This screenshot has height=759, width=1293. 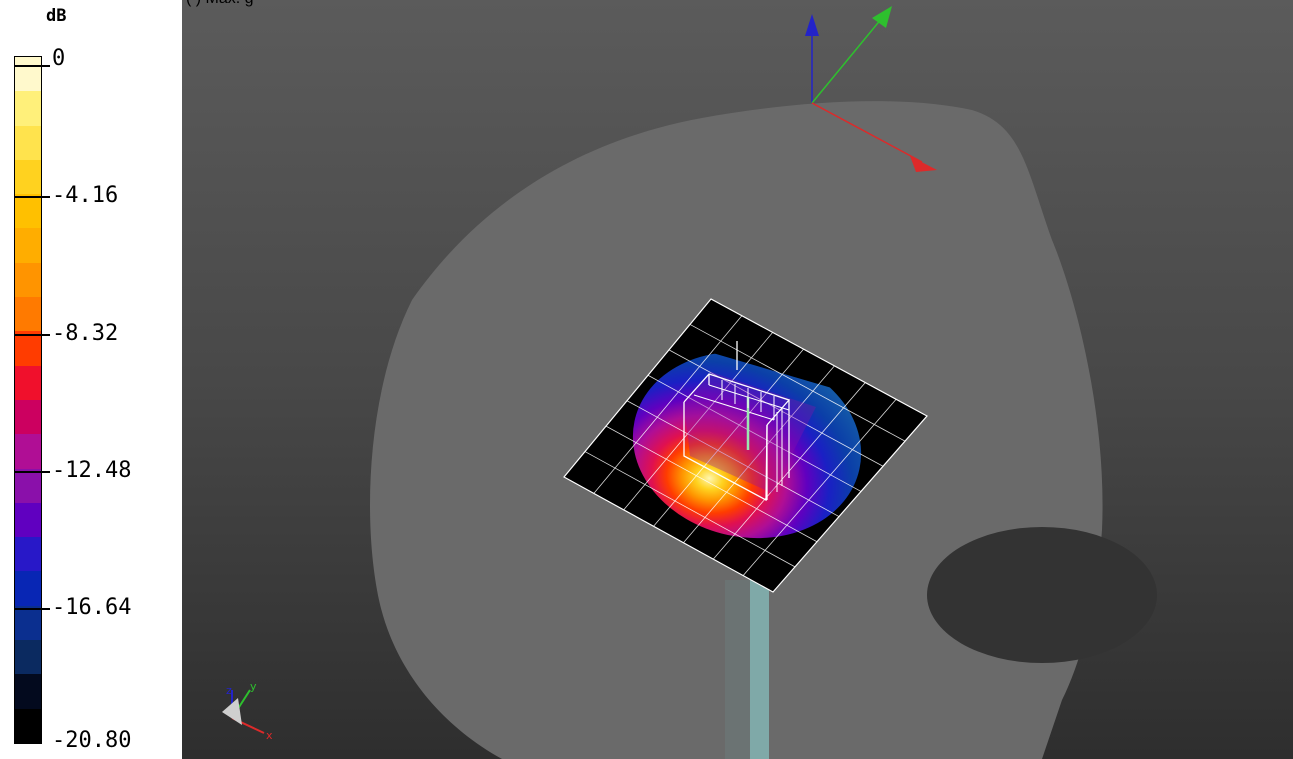 I want to click on mount-post-back, so click(x=738, y=669).